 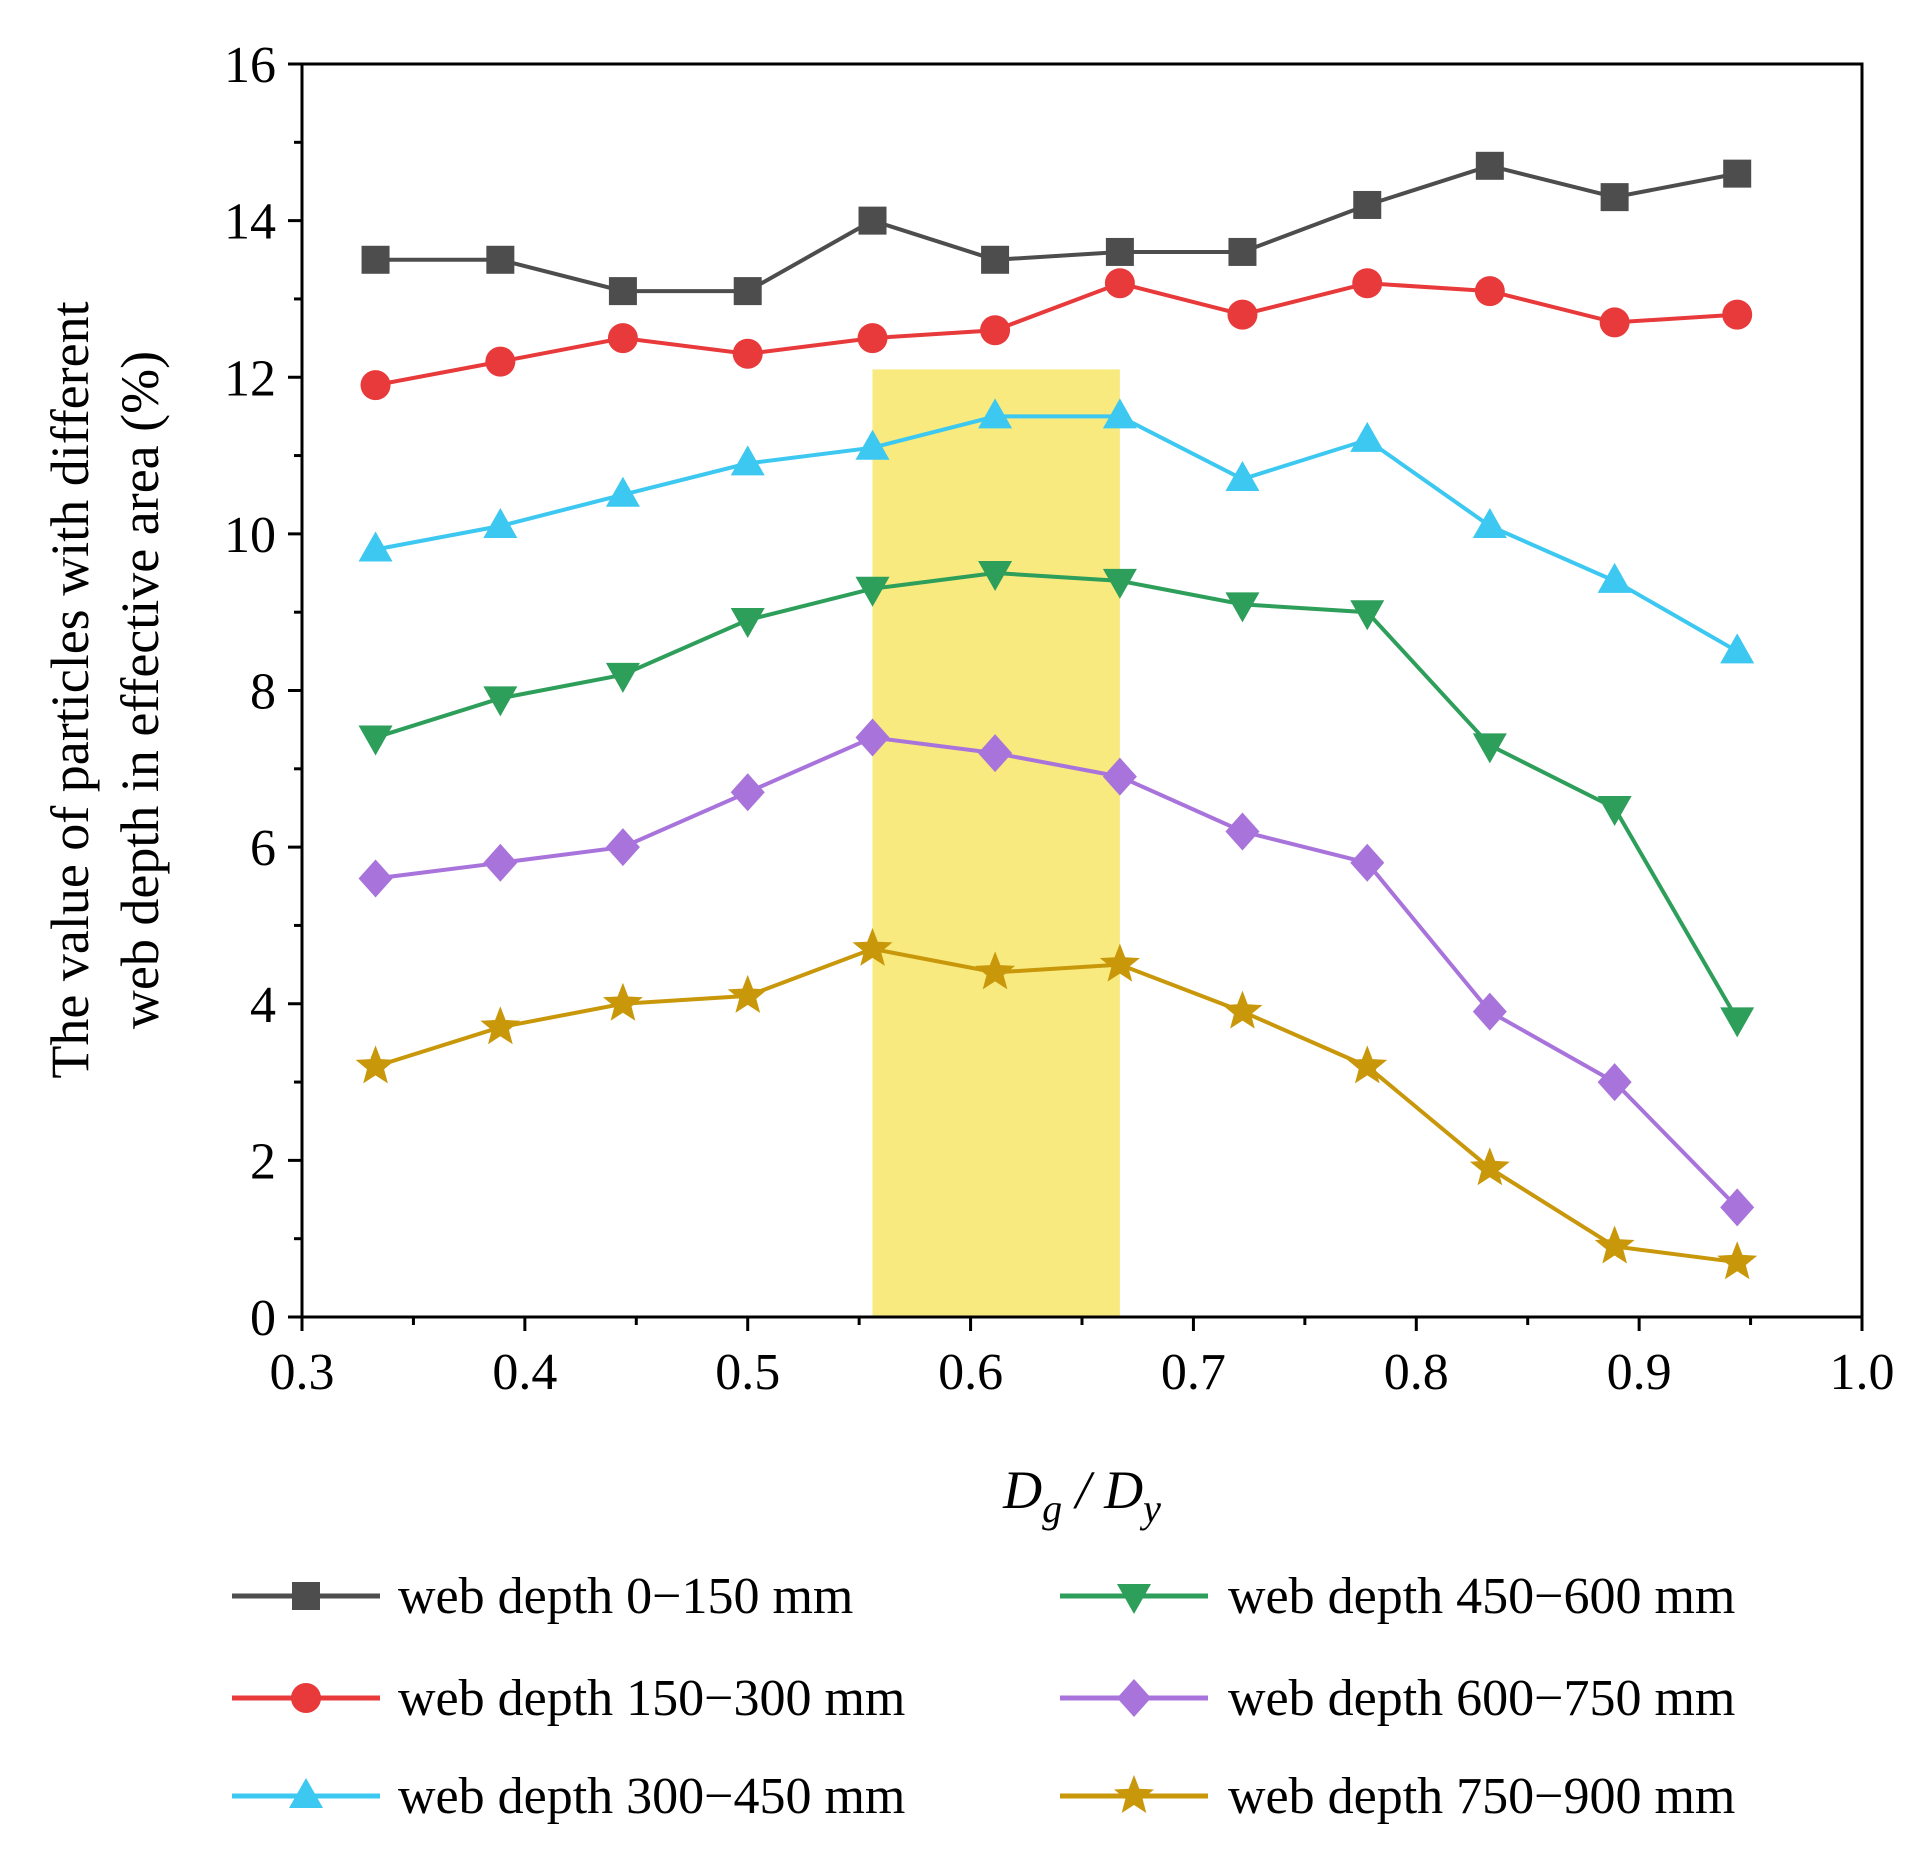 What do you see at coordinates (250, 535) in the screenshot?
I see `y-tick-label: 10` at bounding box center [250, 535].